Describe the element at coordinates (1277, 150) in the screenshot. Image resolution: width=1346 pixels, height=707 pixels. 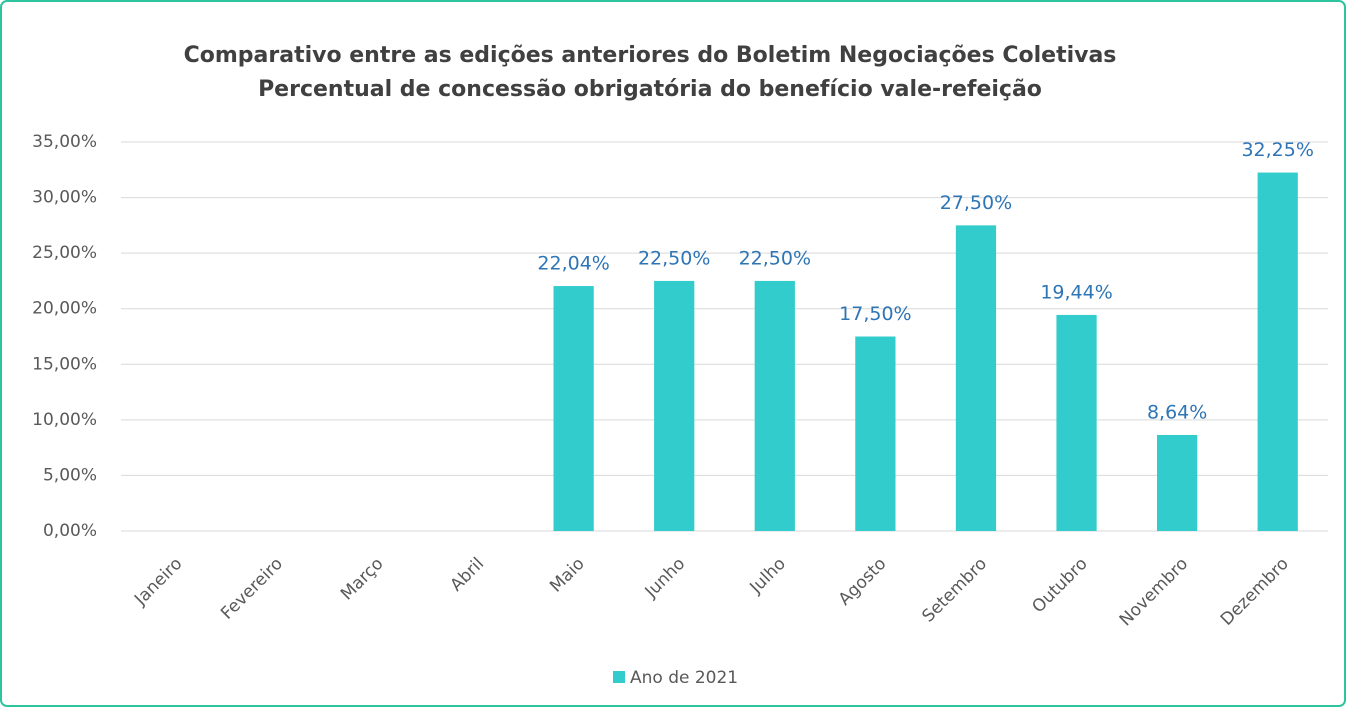
I see `data-label: 32,25%` at that location.